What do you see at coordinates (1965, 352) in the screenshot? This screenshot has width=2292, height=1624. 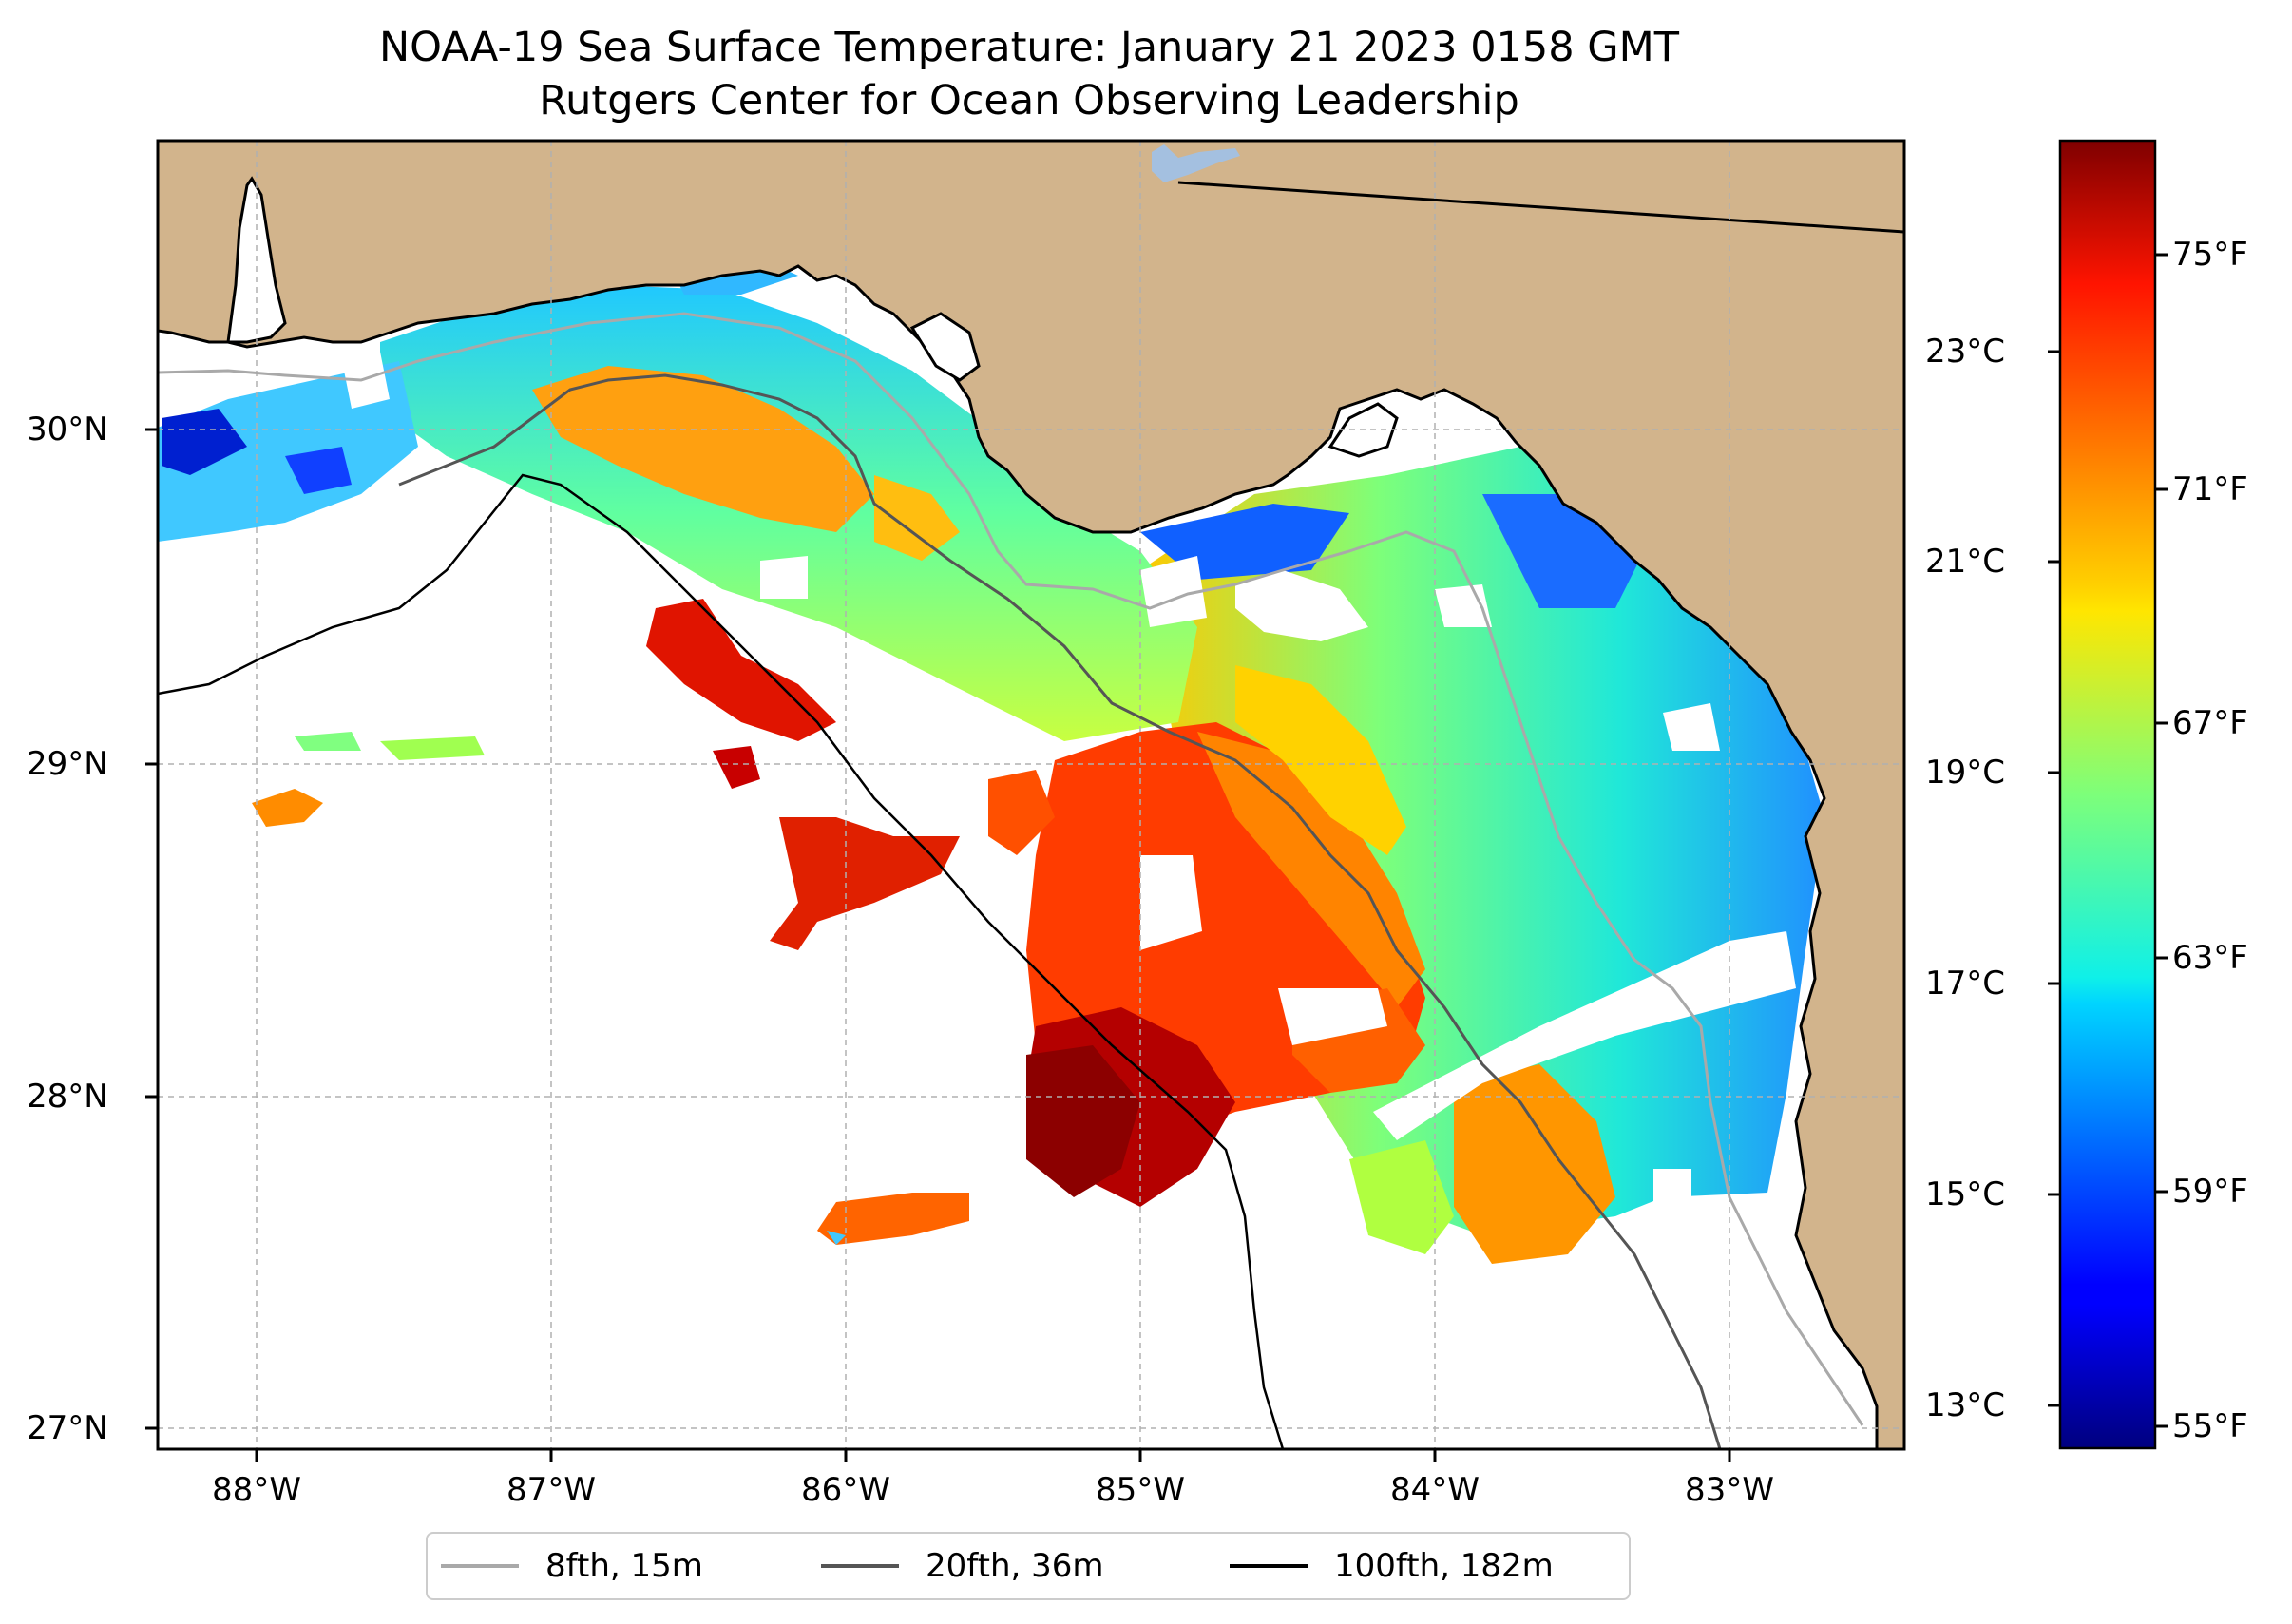 I see `colorbar-c-23: 23°C` at bounding box center [1965, 352].